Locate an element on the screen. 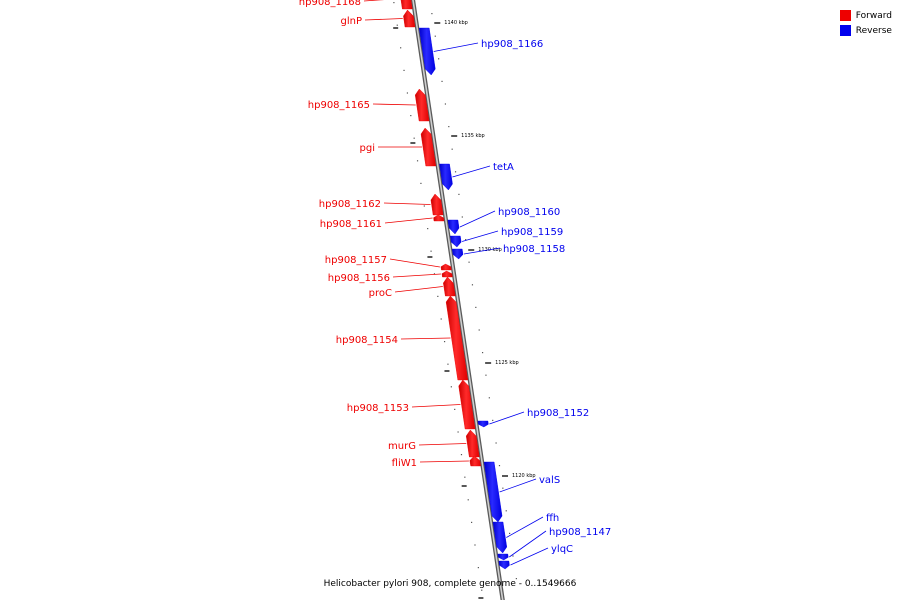  leader-line-ffh is located at coordinates (525, 527).